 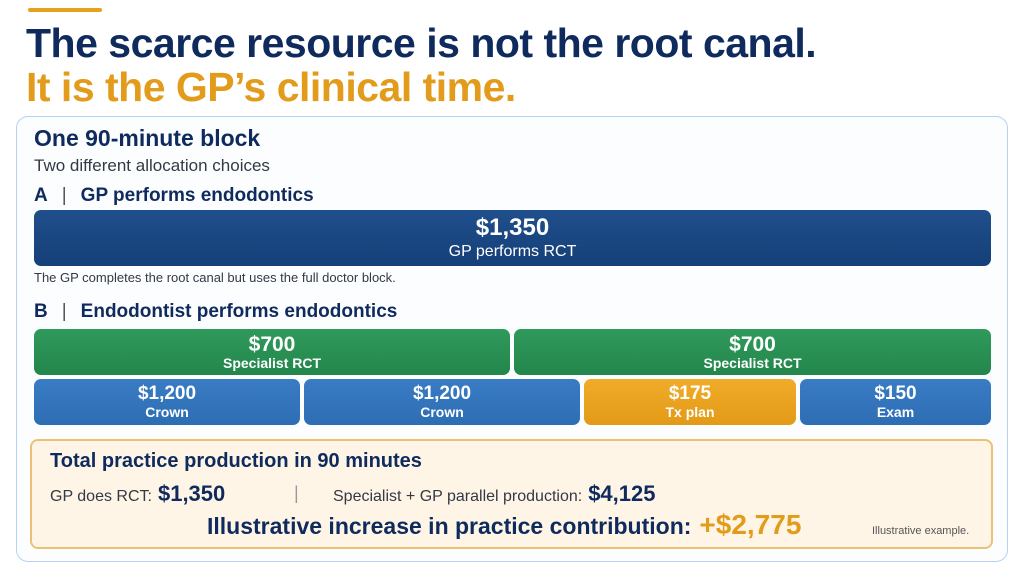 What do you see at coordinates (65, 10) in the screenshot?
I see `accent-rule` at bounding box center [65, 10].